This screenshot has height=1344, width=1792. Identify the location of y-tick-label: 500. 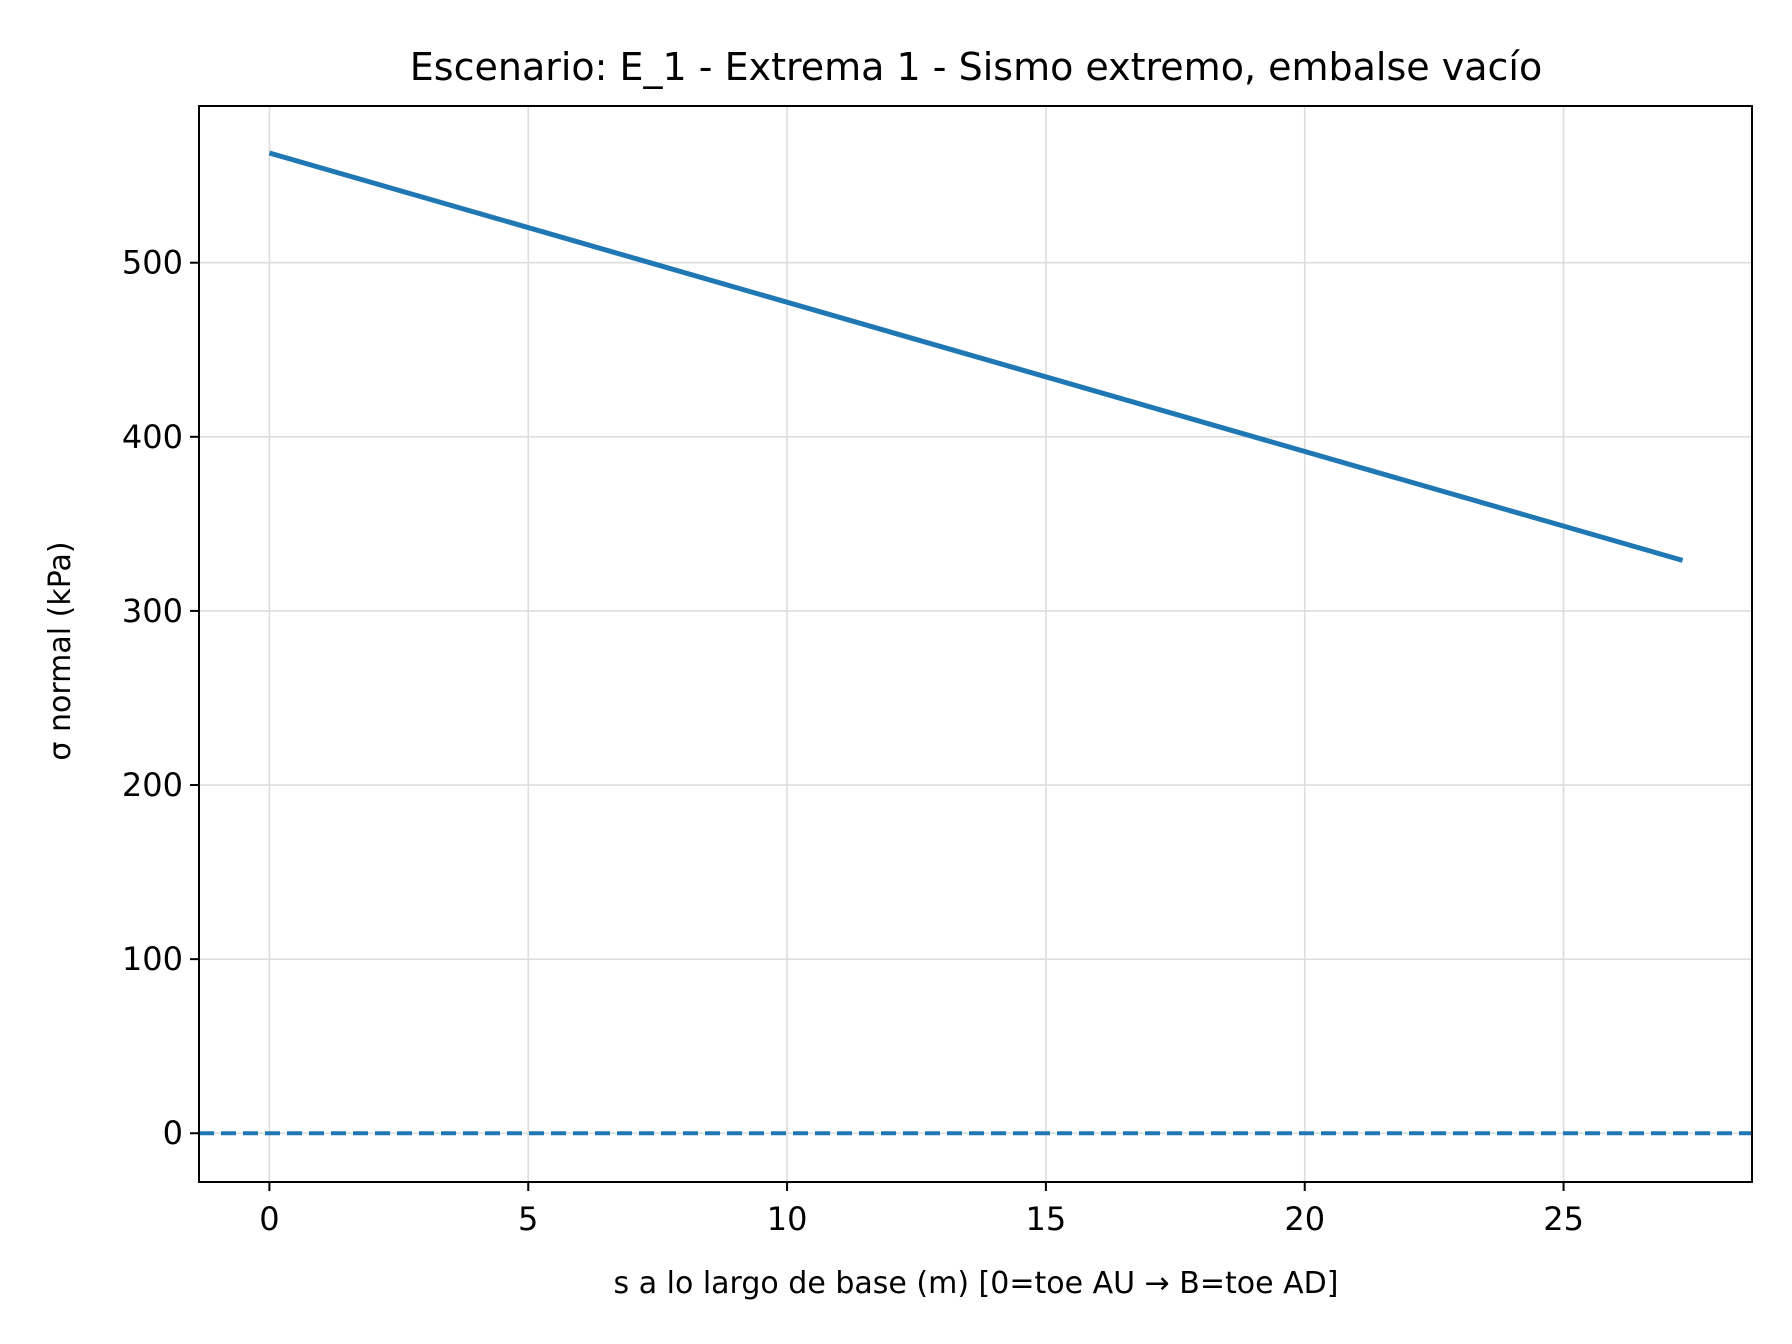
(152, 263).